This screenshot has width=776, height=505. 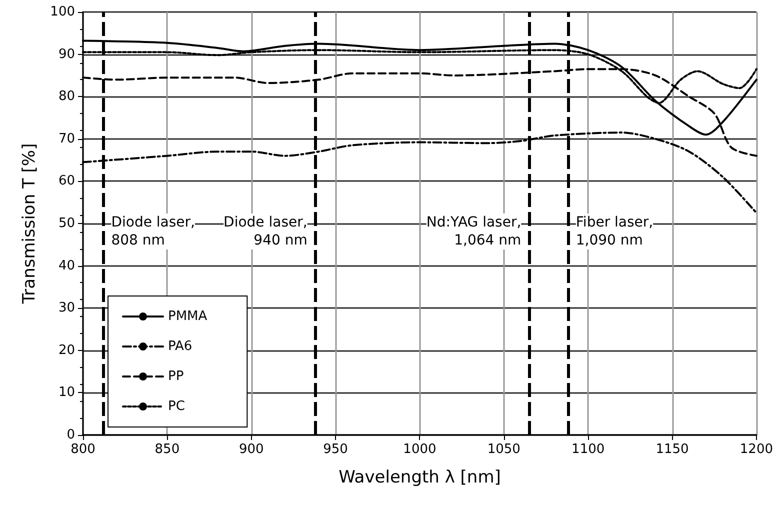 I want to click on y-tick-label: 10, so click(x=66, y=392).